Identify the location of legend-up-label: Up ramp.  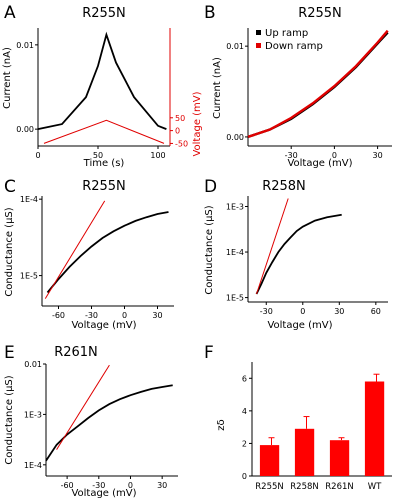
(286, 33).